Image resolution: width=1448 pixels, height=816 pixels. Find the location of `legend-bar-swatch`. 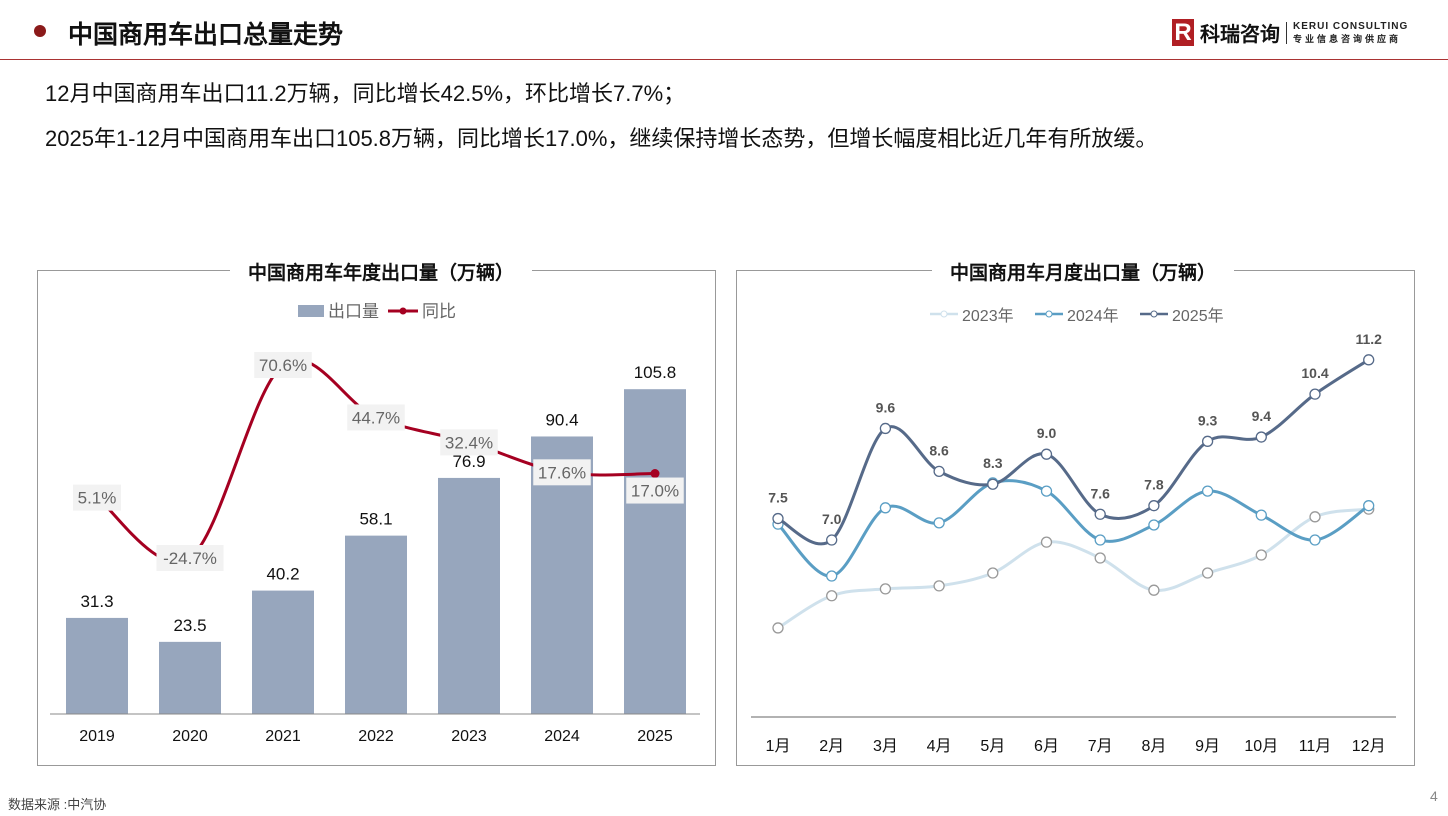

legend-bar-swatch is located at coordinates (311, 311).